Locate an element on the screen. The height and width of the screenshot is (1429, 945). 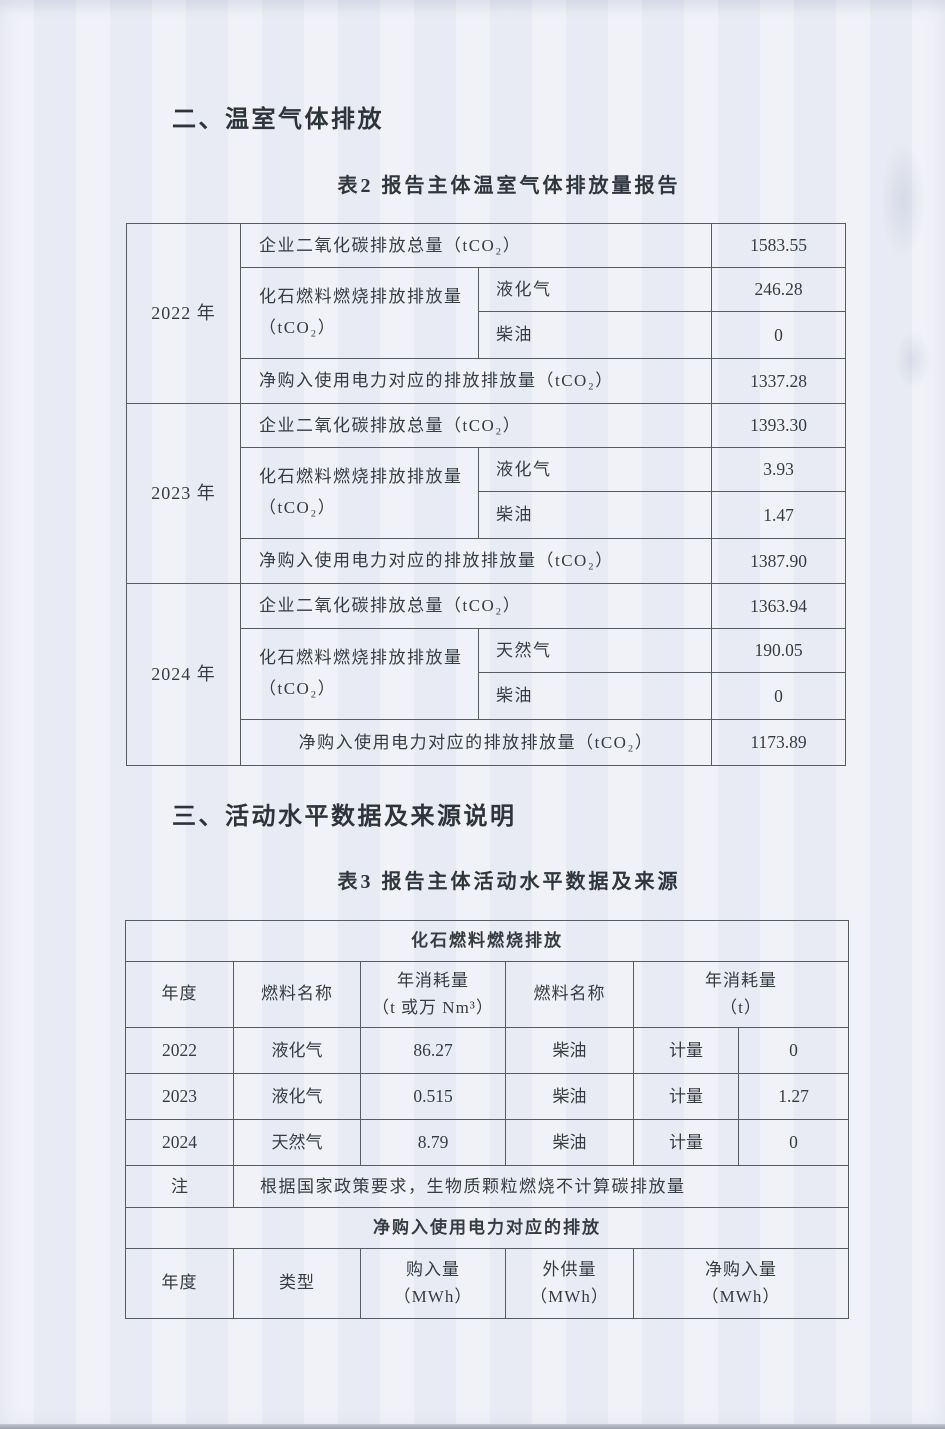
fuel-value: 246.28 is located at coordinates (779, 289).